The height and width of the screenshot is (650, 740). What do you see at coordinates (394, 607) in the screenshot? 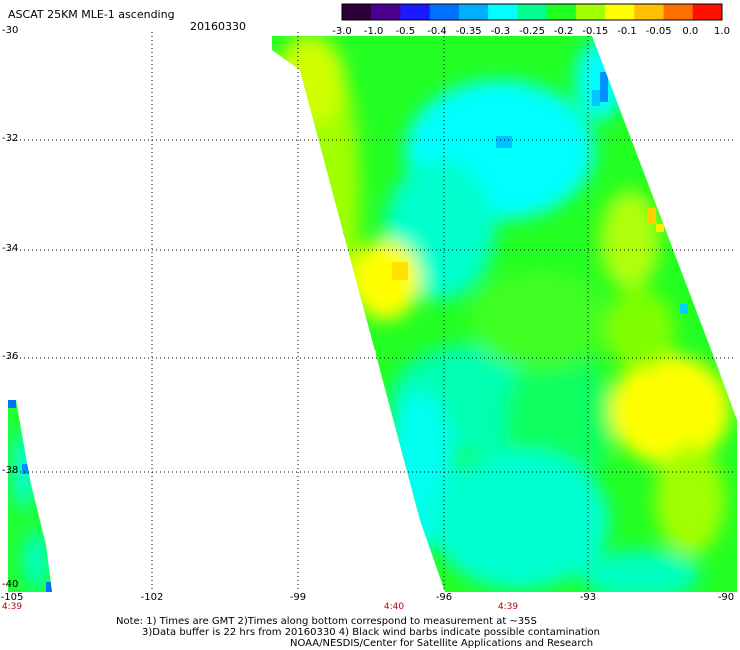
I see `time-label: 4:40` at bounding box center [394, 607].